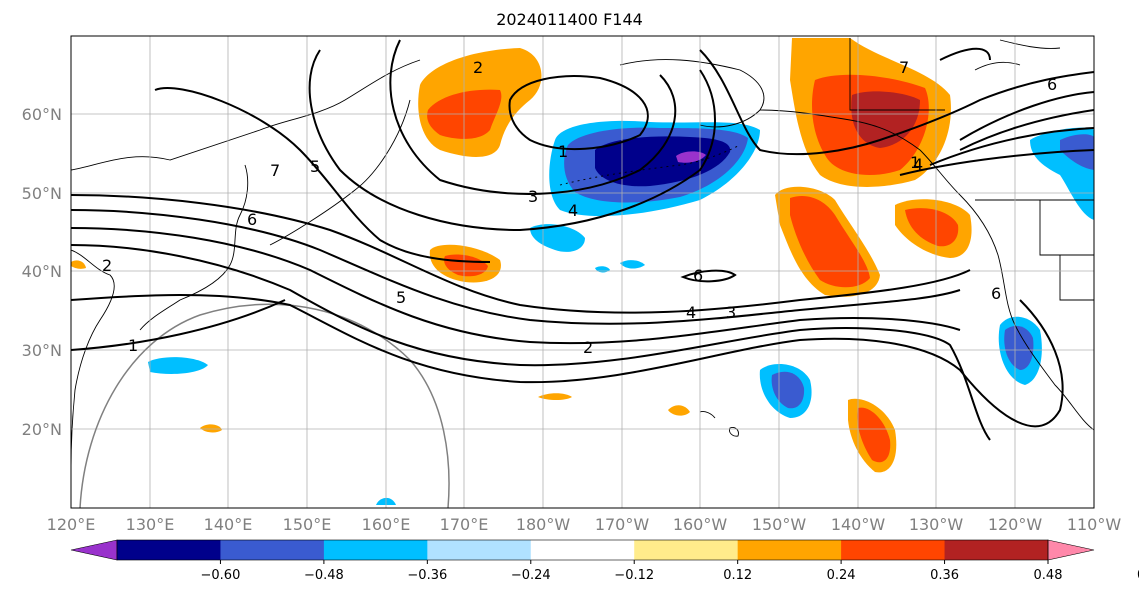 This screenshot has height=601, width=1139. I want to click on colorbar-tick-label: 0.12, so click(737, 575).